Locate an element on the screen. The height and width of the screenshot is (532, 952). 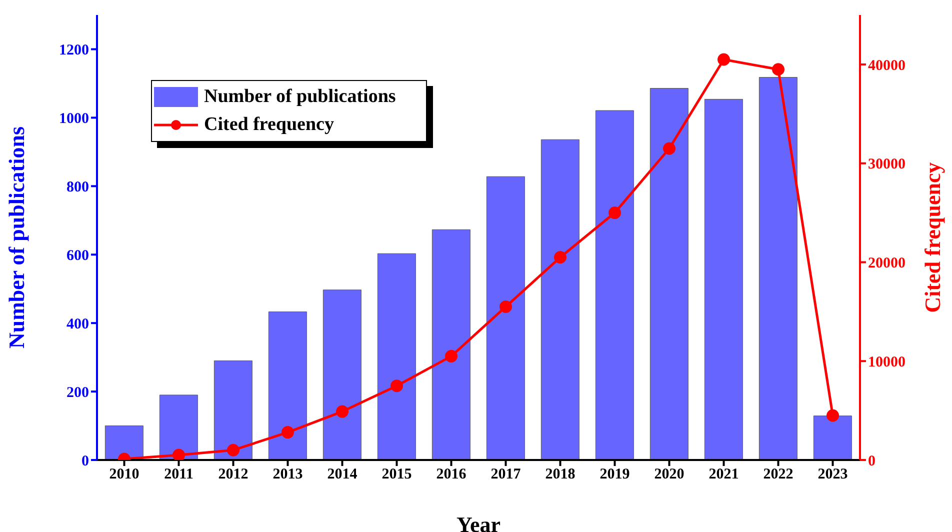
x-tick-label: 2010 is located at coordinates (124, 474).